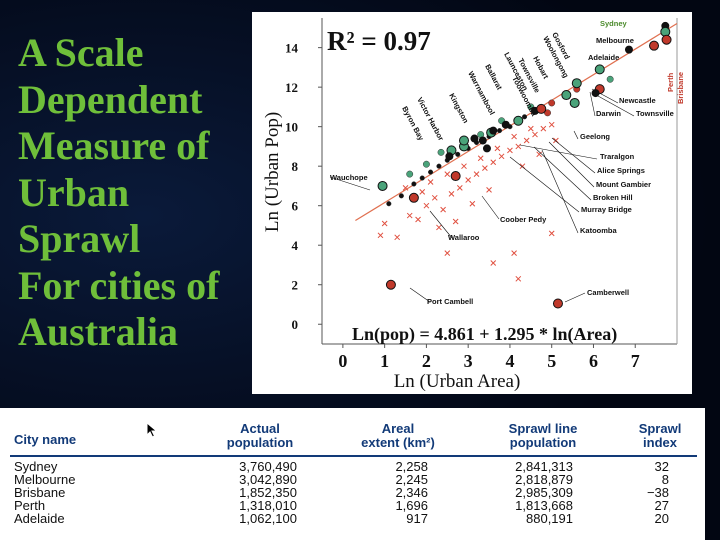 The width and height of the screenshot is (720, 540). Describe the element at coordinates (411, 466) in the screenshot. I see `cell-areal: 2,258` at that location.